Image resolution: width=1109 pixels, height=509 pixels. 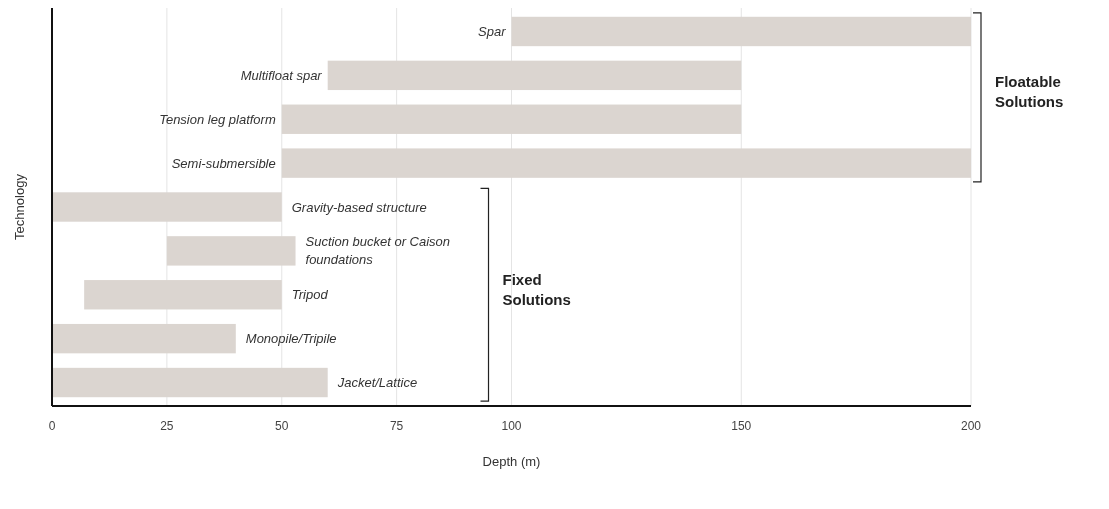 What do you see at coordinates (291, 339) in the screenshot?
I see `y-tick-label: Monopile/Tripile` at bounding box center [291, 339].